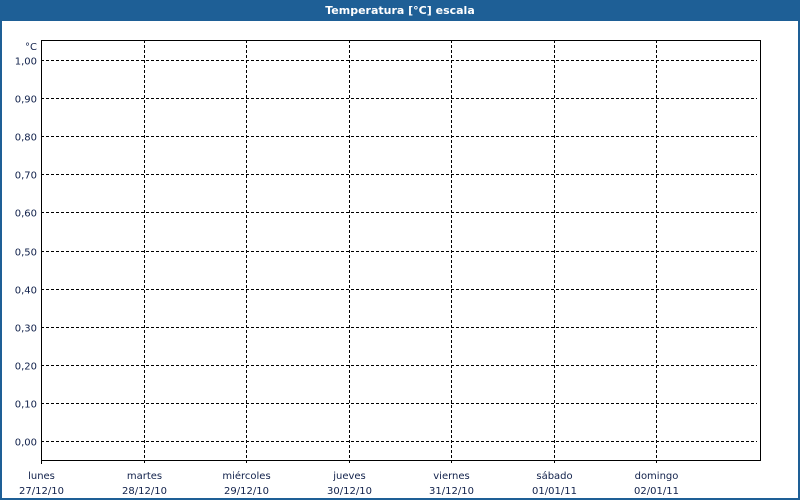 This screenshot has height=500, width=800. What do you see at coordinates (451, 491) in the screenshot?
I see `x-tick-date: 31/12/10` at bounding box center [451, 491].